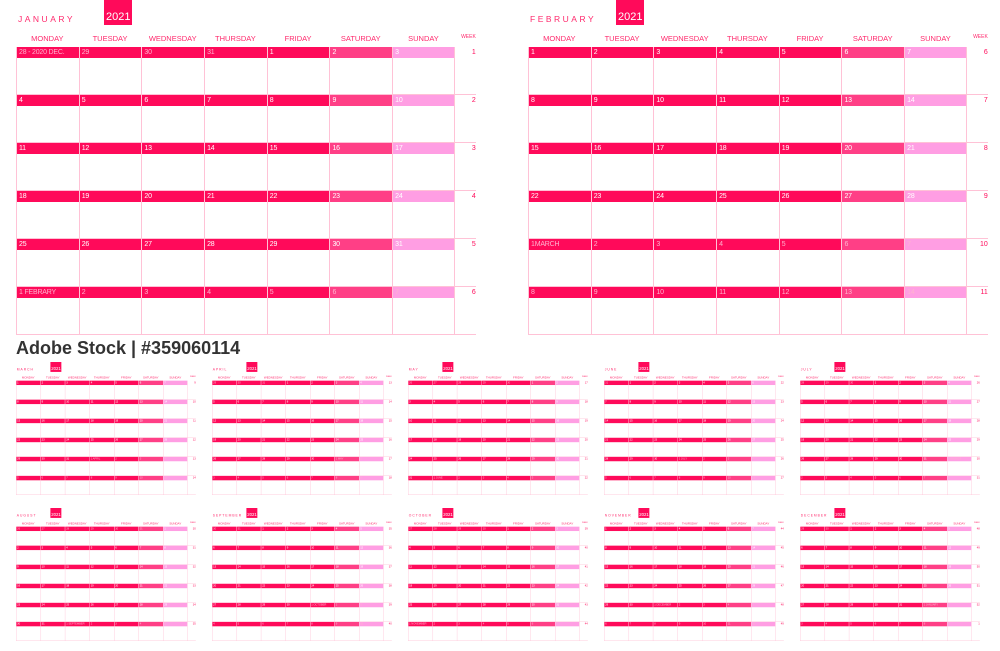  What do you see at coordinates (837, 447) in the screenshot?
I see `day-cell: 20` at bounding box center [837, 447].